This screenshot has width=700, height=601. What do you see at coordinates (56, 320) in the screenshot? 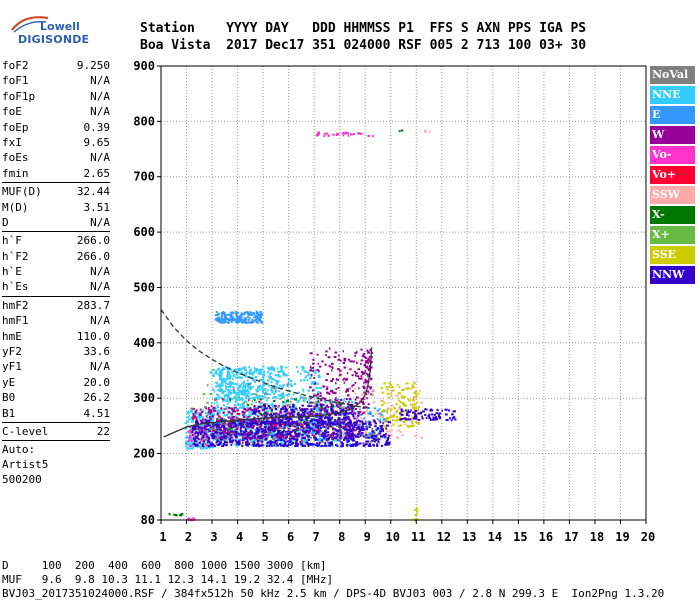
I see `param-row: hmF1 N/A` at bounding box center [56, 320].